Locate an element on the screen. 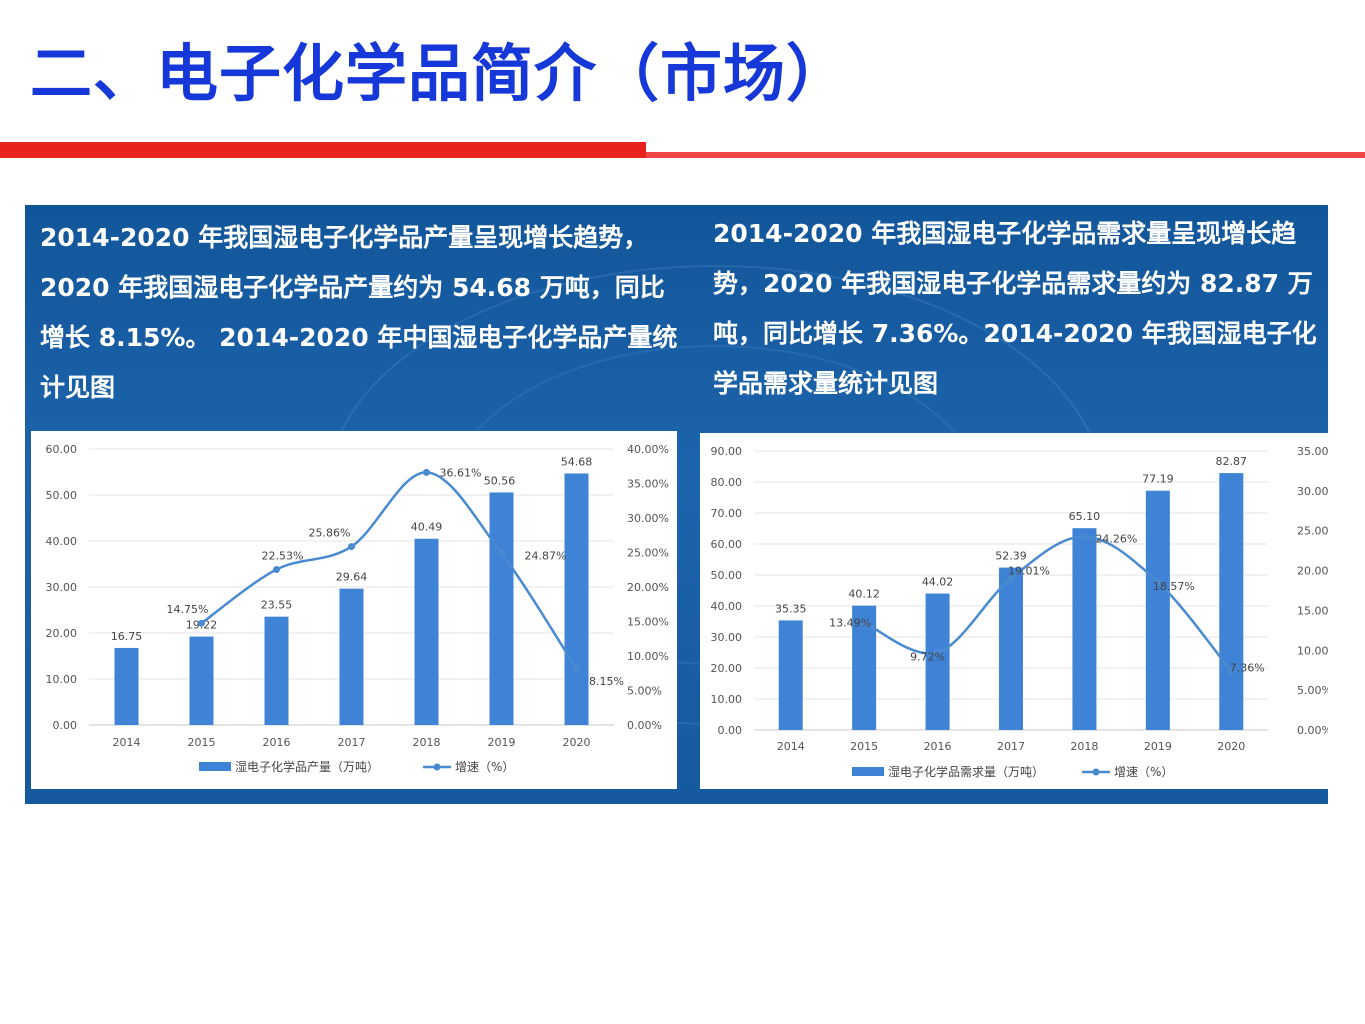 Image resolution: width=1365 pixels, height=1024 pixels. y2-tick-label: 40.00% is located at coordinates (648, 449).